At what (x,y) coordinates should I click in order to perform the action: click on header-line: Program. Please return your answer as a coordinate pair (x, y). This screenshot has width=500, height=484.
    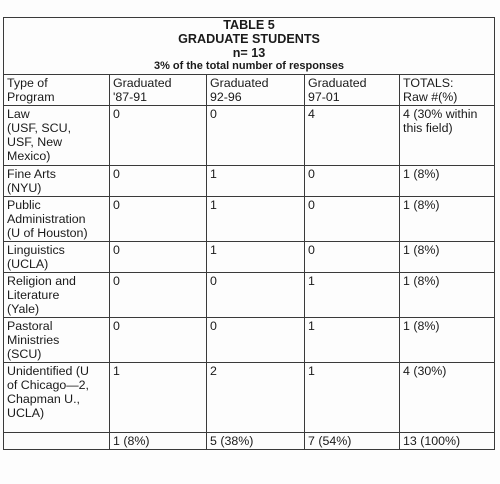
    Looking at the image, I should click on (31, 97).